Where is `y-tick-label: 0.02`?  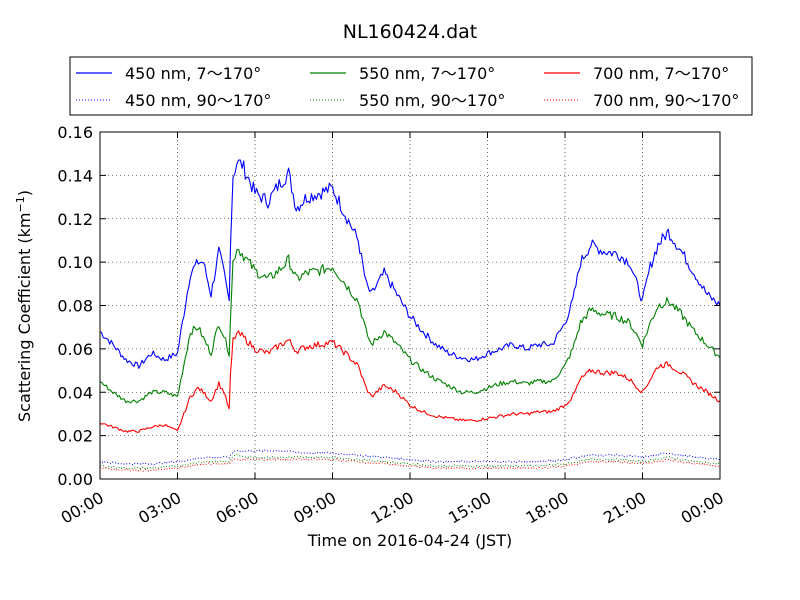
y-tick-label: 0.02 is located at coordinates (75, 436).